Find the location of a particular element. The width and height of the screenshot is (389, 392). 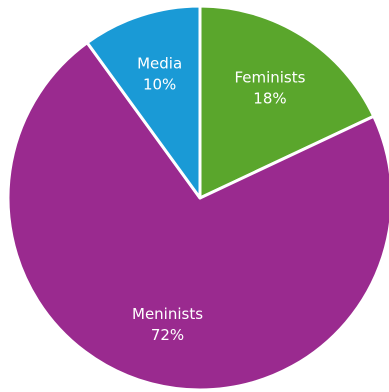

slice-value-meninists: 72% is located at coordinates (167, 335).